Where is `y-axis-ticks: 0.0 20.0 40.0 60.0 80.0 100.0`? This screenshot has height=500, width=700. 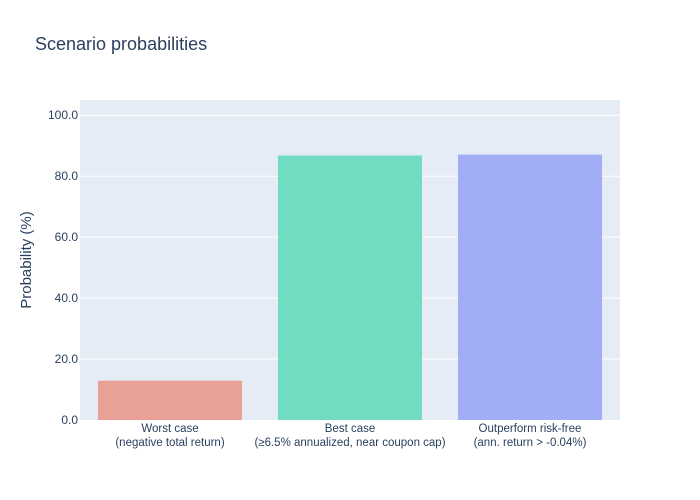 y-axis-ticks: 0.0 20.0 40.0 60.0 80.0 100.0 is located at coordinates (63, 267).